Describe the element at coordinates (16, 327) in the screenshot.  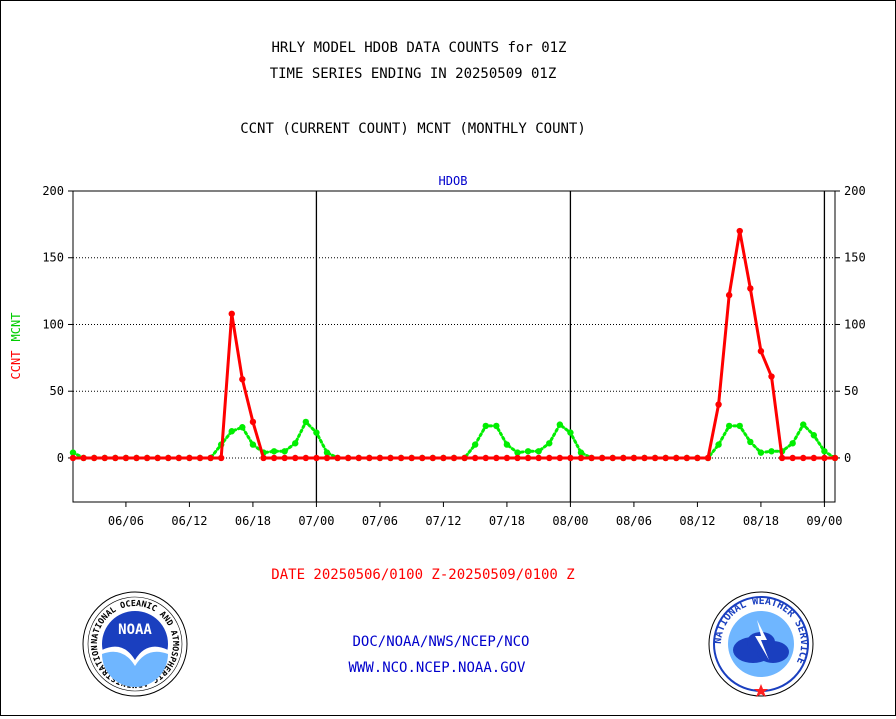
I see `ylabel-mcnt: MCNT` at that location.